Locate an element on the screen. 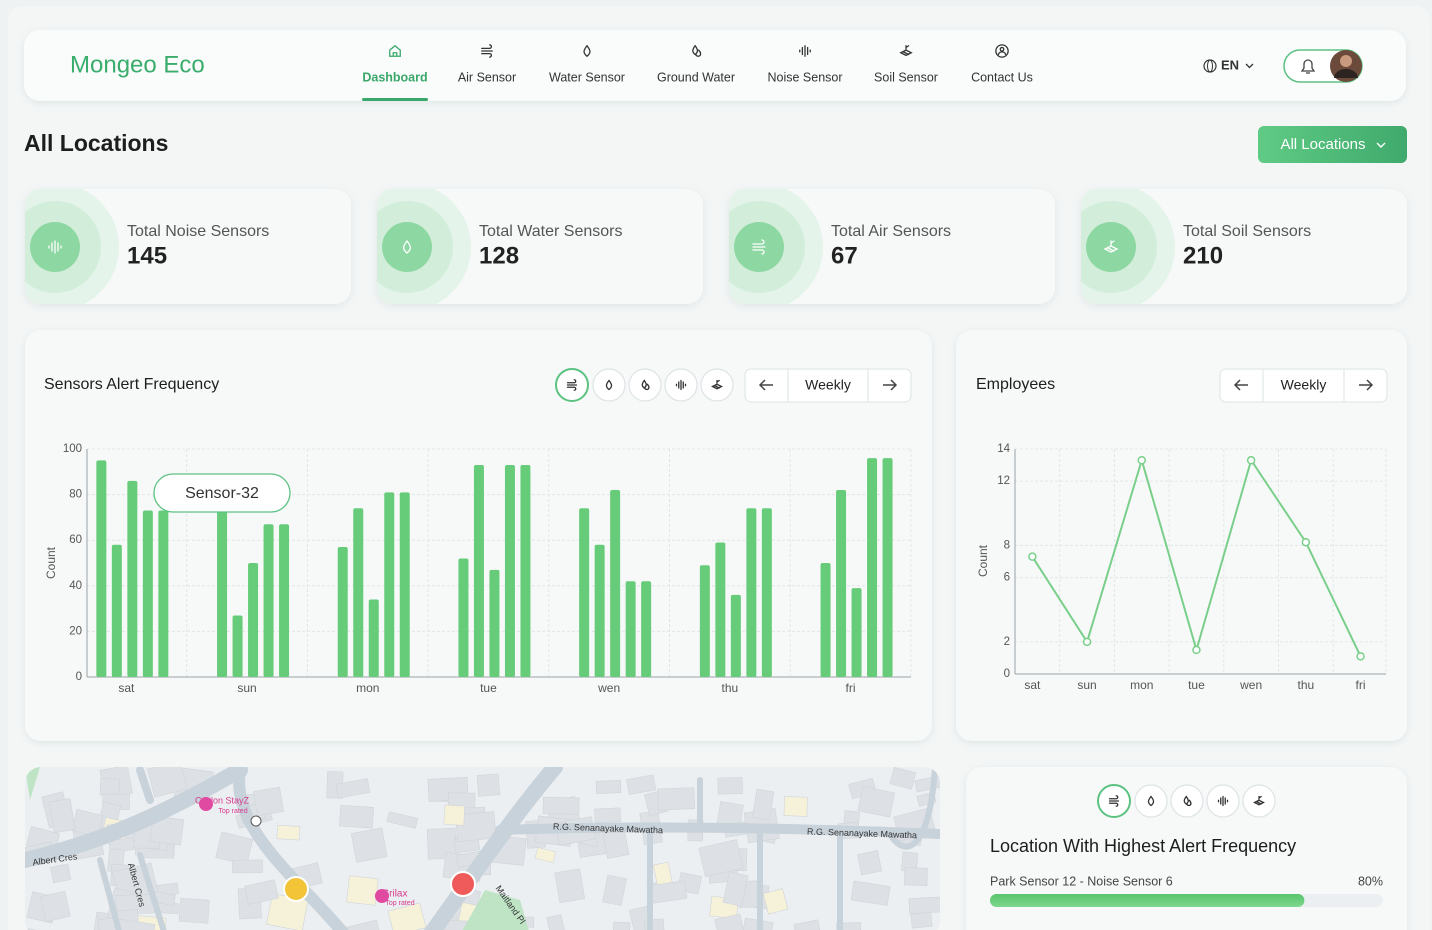 The image size is (1432, 930). nav-item: Noise Sensor is located at coordinates (805, 65).